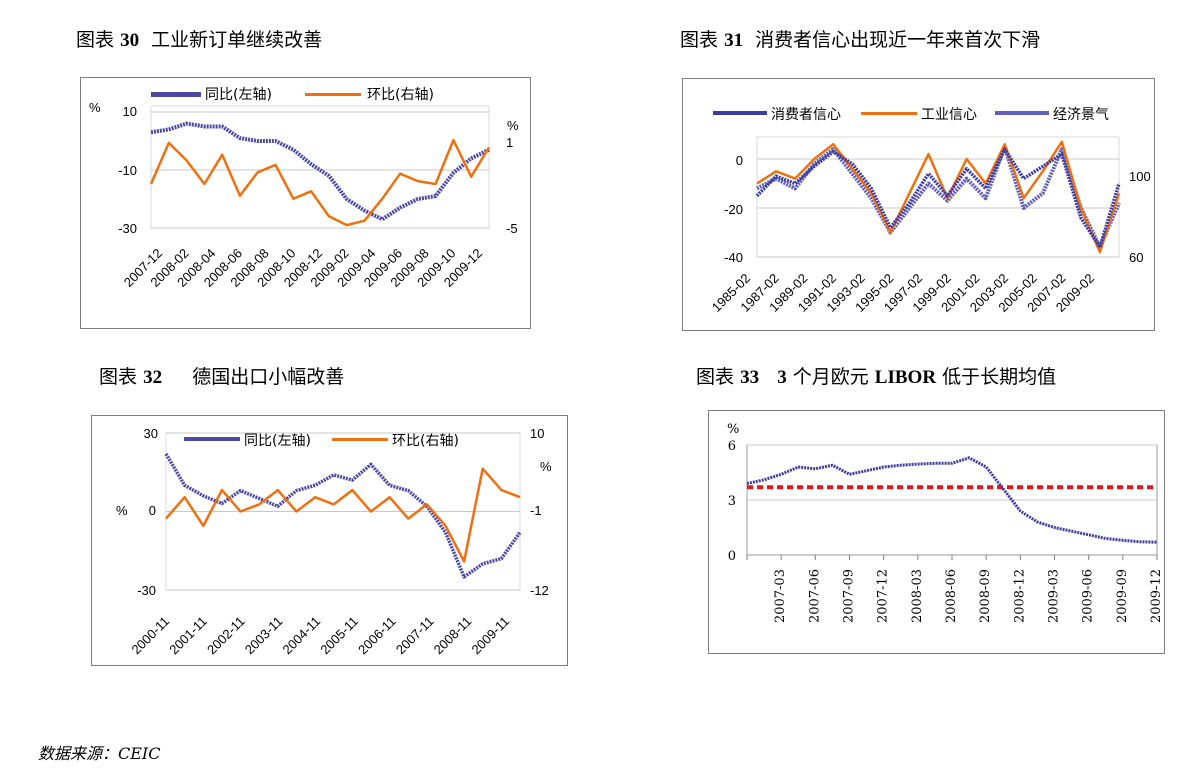  Describe the element at coordinates (814, 596) in the screenshot. I see `x-tick-label: 2007-06` at that location.